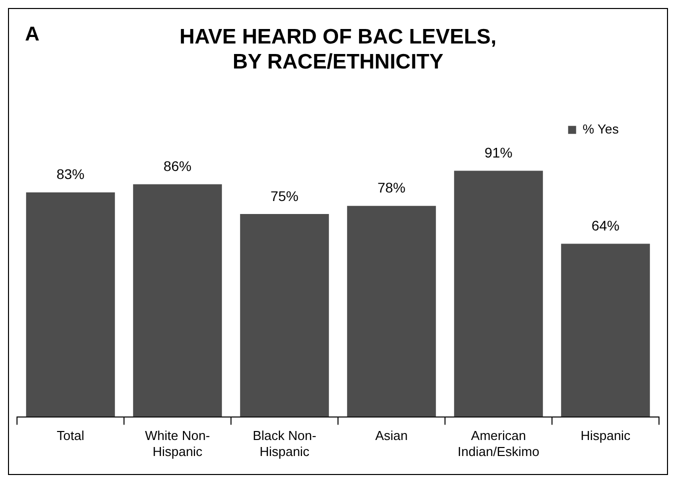  What do you see at coordinates (32, 35) in the screenshot?
I see `text: A` at bounding box center [32, 35].